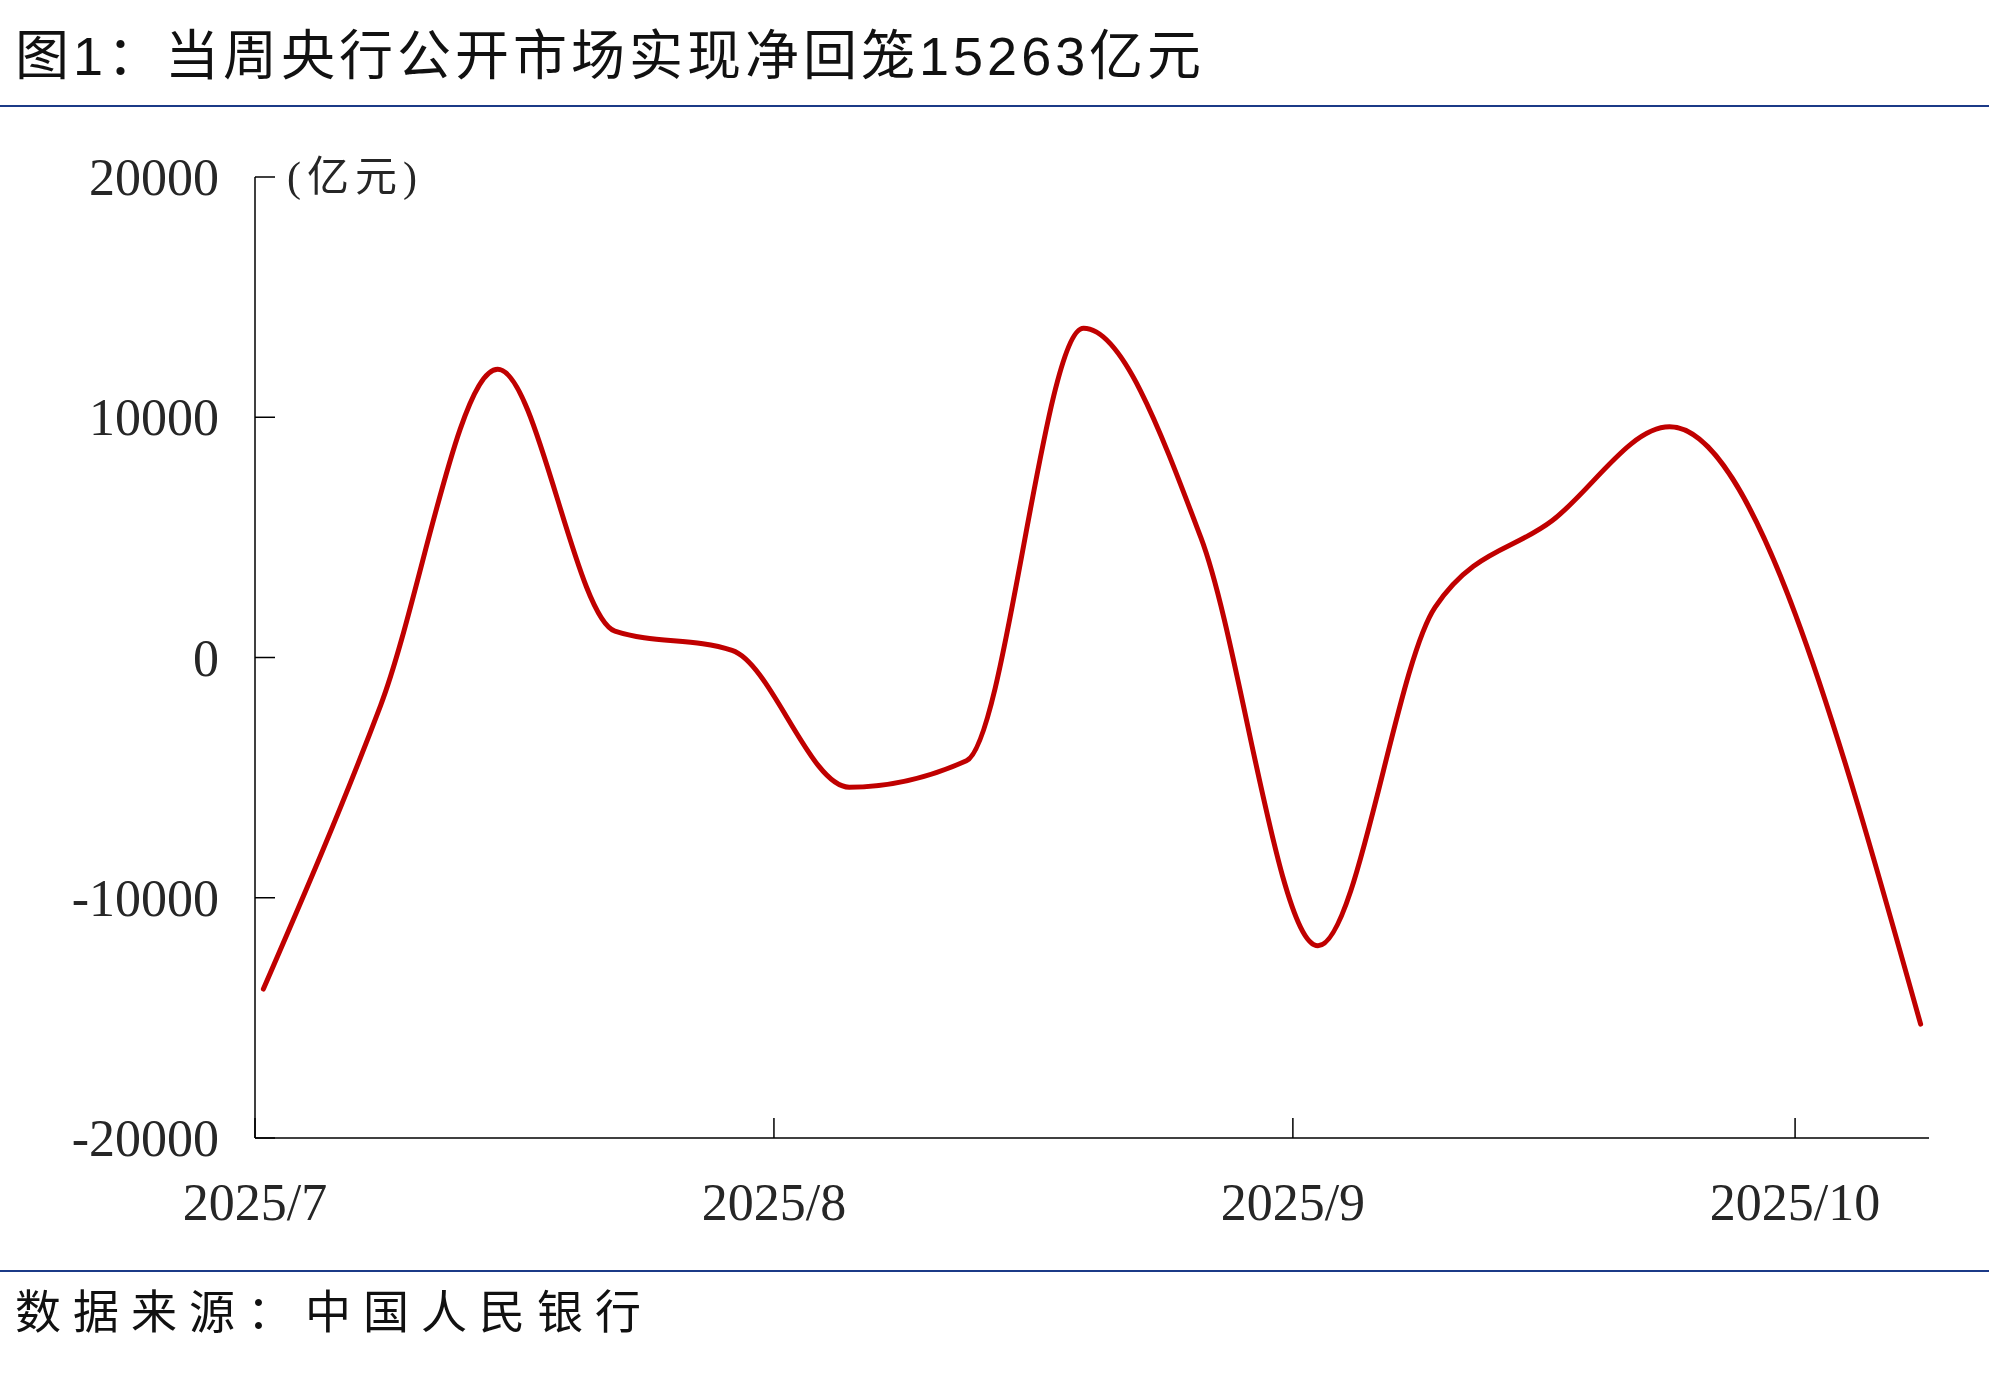 Image resolution: width=1989 pixels, height=1379 pixels. Describe the element at coordinates (774, 1202) in the screenshot. I see `x-tick-label: 2025/8` at that location.